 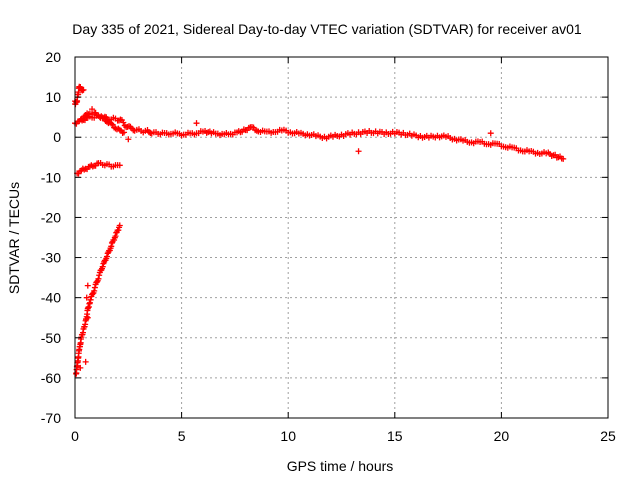 What do you see at coordinates (51, 418) in the screenshot?
I see `y-tick-label: -70` at bounding box center [51, 418].